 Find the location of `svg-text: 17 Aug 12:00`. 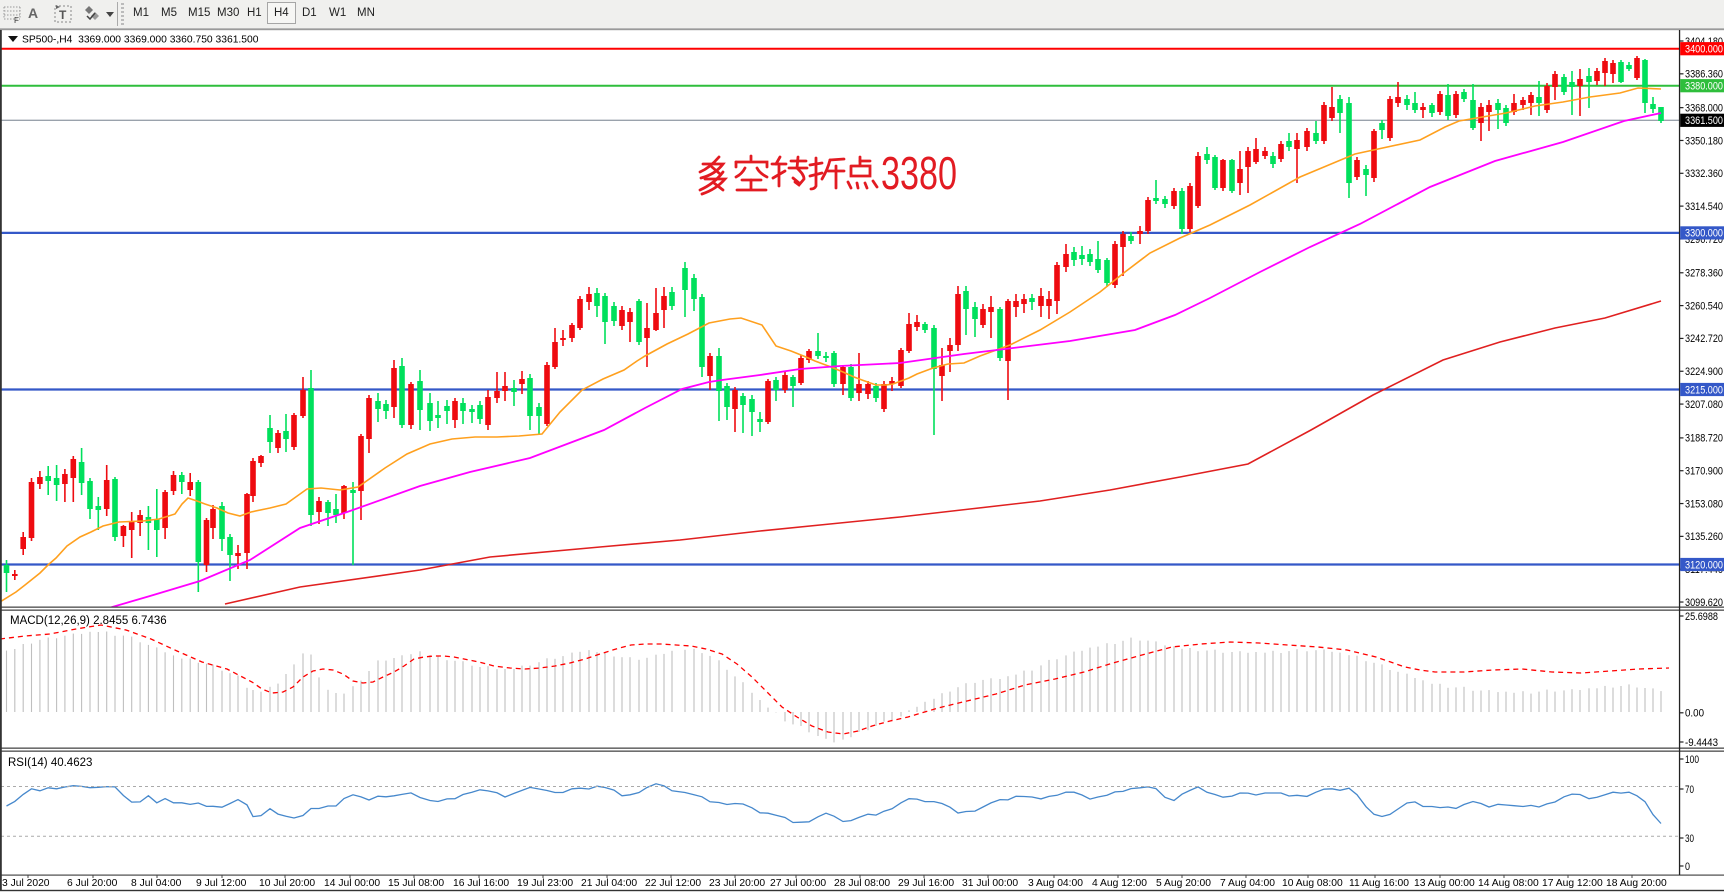

svg-text: 17 Aug 12:00 is located at coordinates (1572, 883).